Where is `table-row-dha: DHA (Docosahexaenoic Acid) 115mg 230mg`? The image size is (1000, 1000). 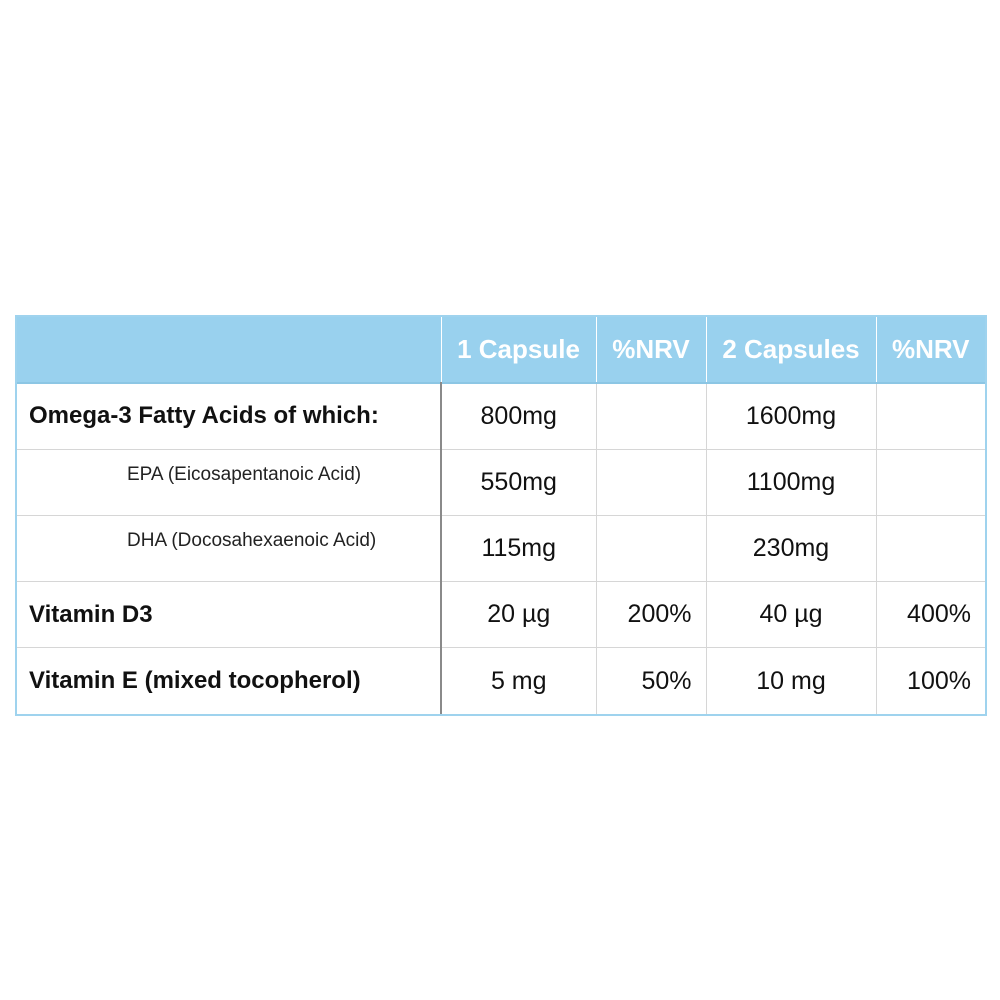 table-row-dha: DHA (Docosahexaenoic Acid) 115mg 230mg is located at coordinates (501, 548).